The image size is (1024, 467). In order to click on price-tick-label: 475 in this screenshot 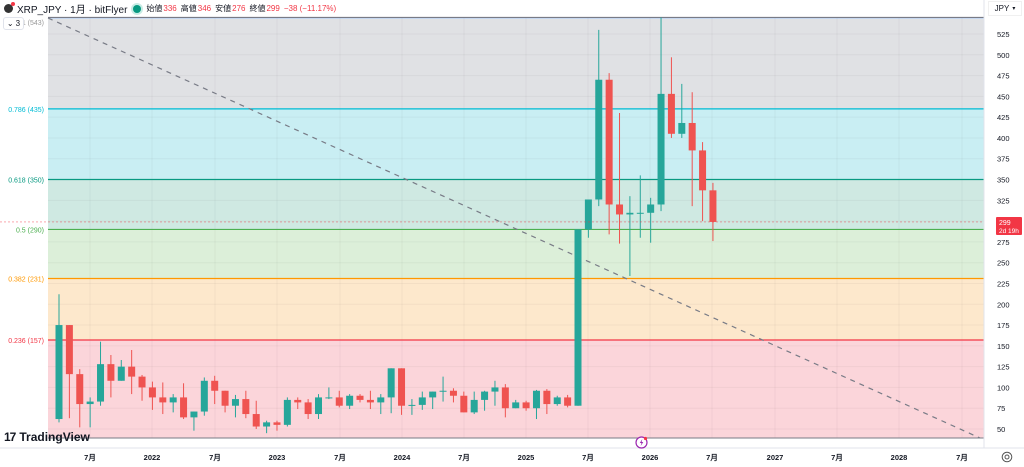, I will do `click(1003, 76)`.